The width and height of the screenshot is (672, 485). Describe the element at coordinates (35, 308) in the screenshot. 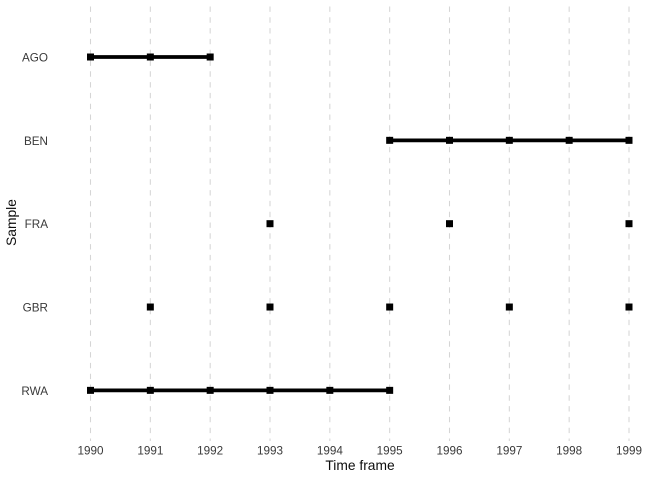

I see `svg-text: GBR` at that location.